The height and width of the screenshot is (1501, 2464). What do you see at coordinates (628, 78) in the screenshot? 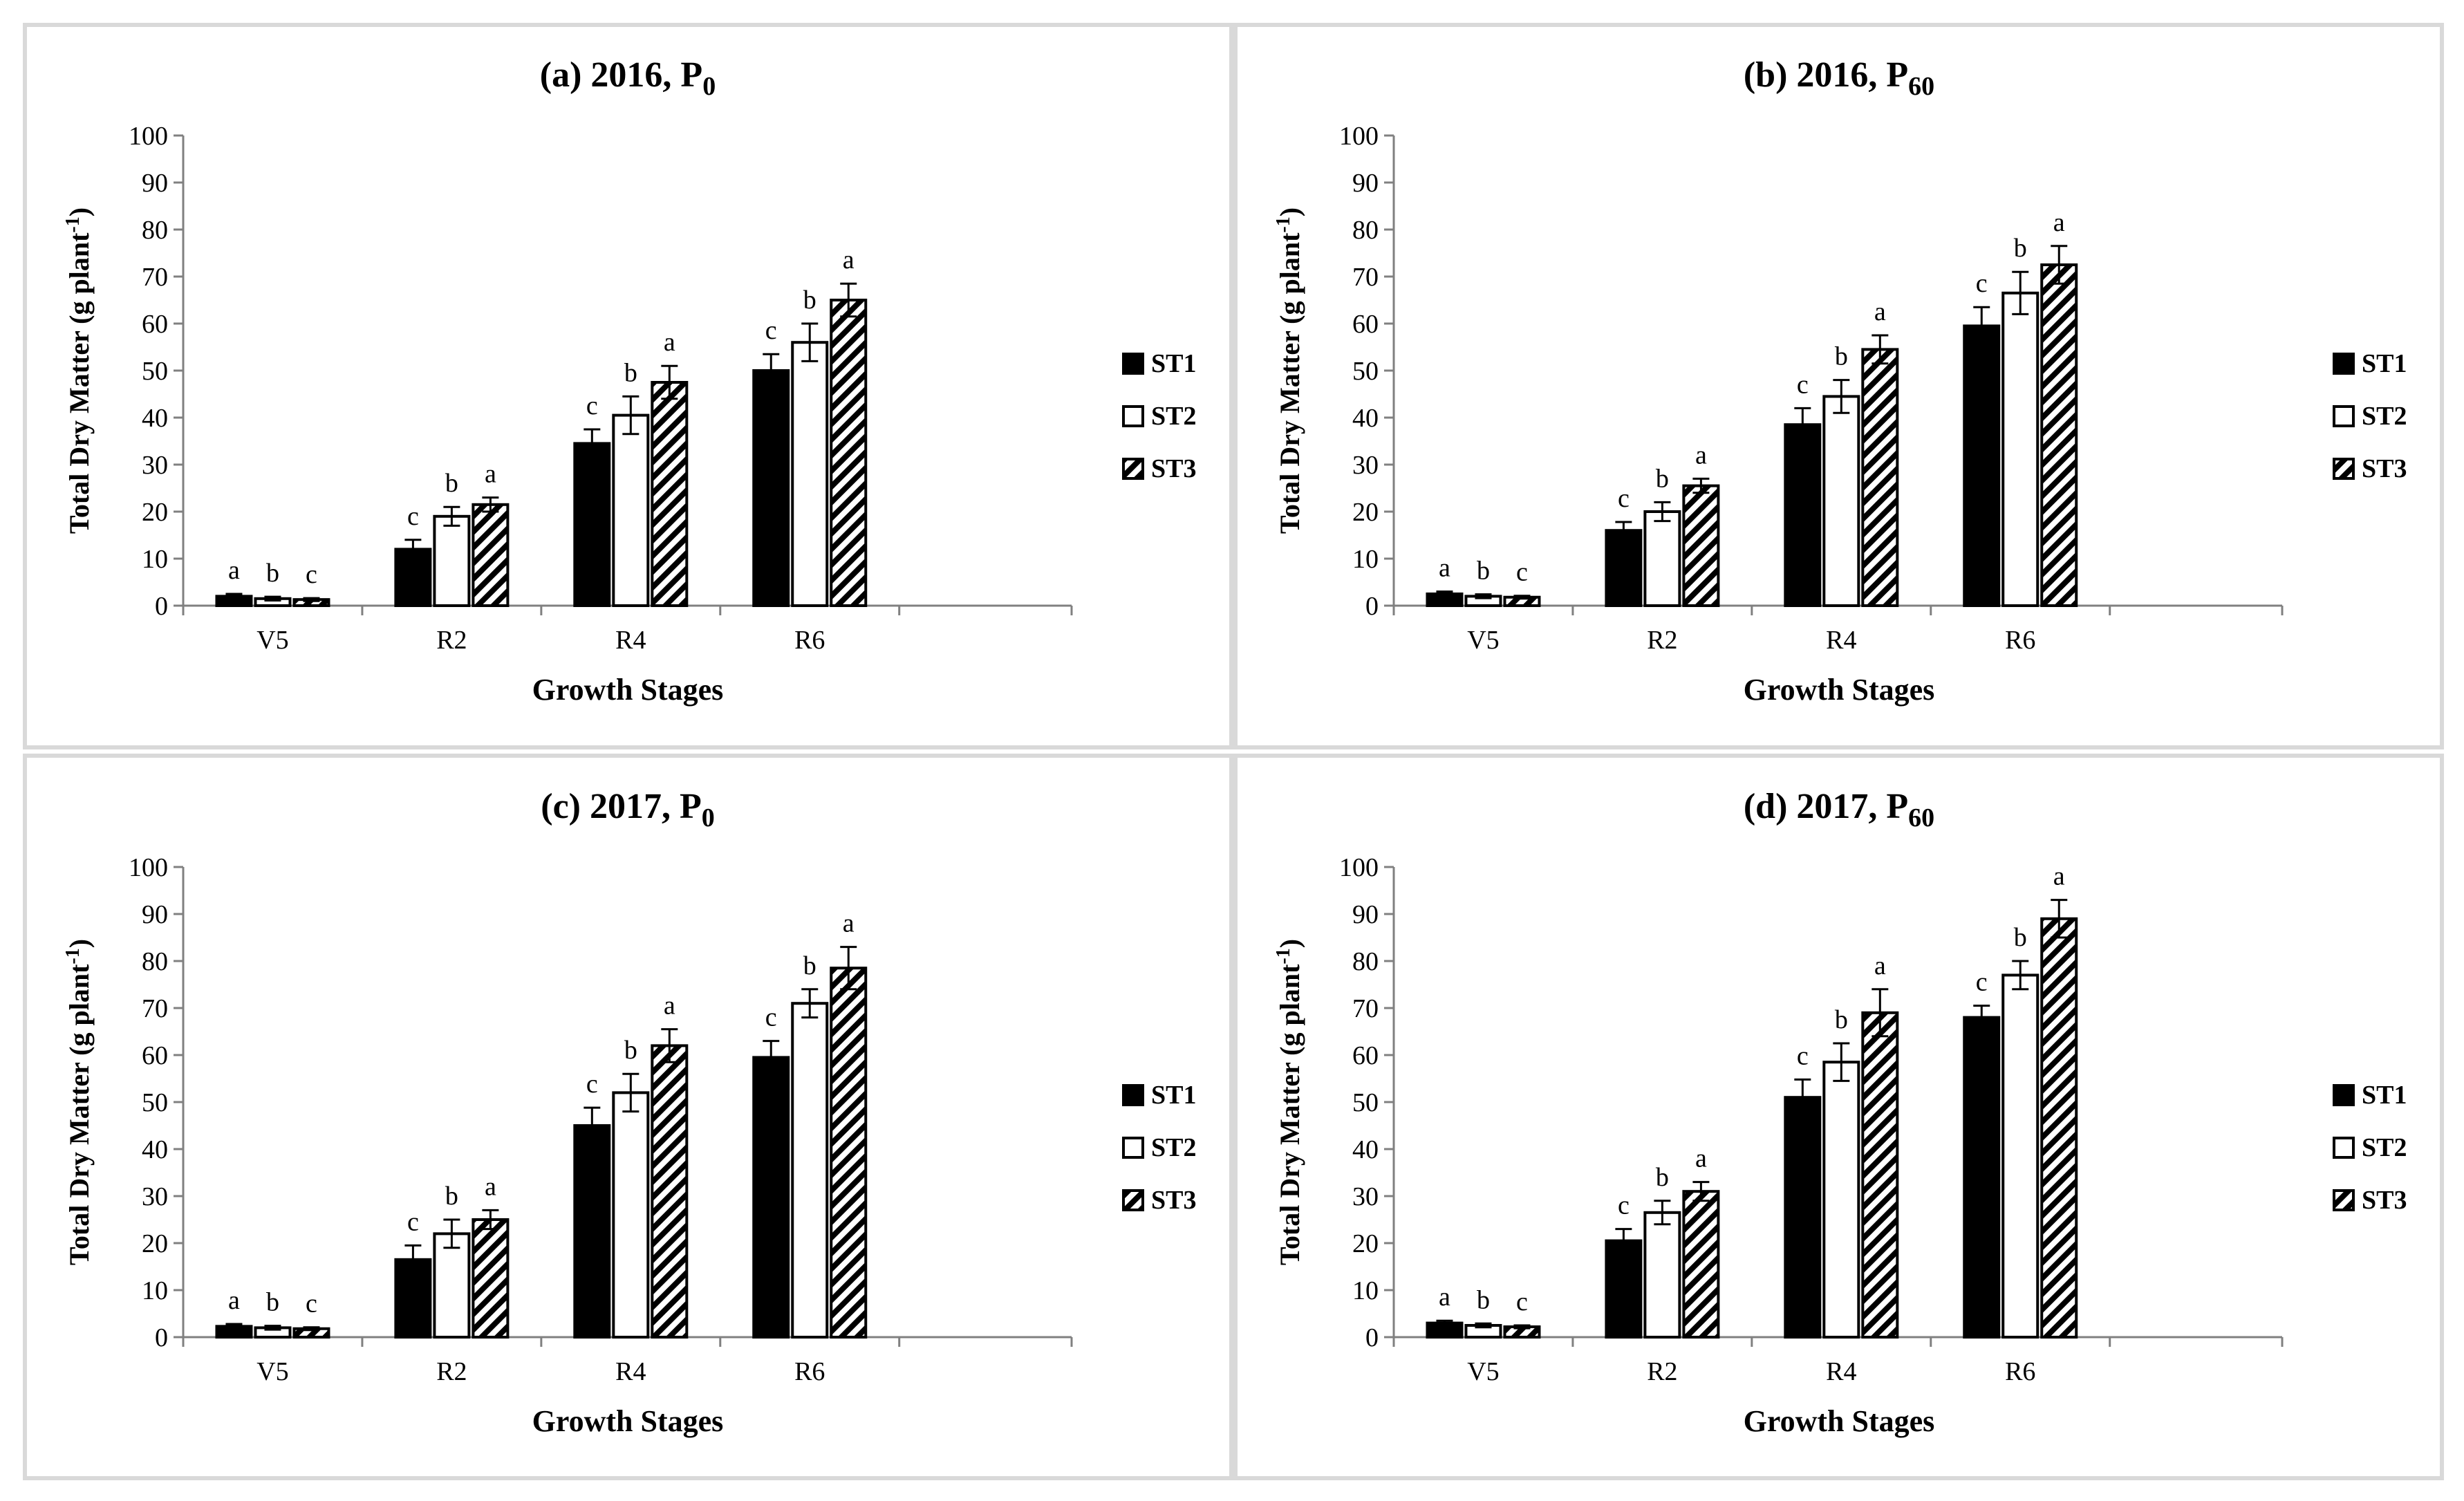
I see `panel-title: (a) 2016, P0` at bounding box center [628, 78].